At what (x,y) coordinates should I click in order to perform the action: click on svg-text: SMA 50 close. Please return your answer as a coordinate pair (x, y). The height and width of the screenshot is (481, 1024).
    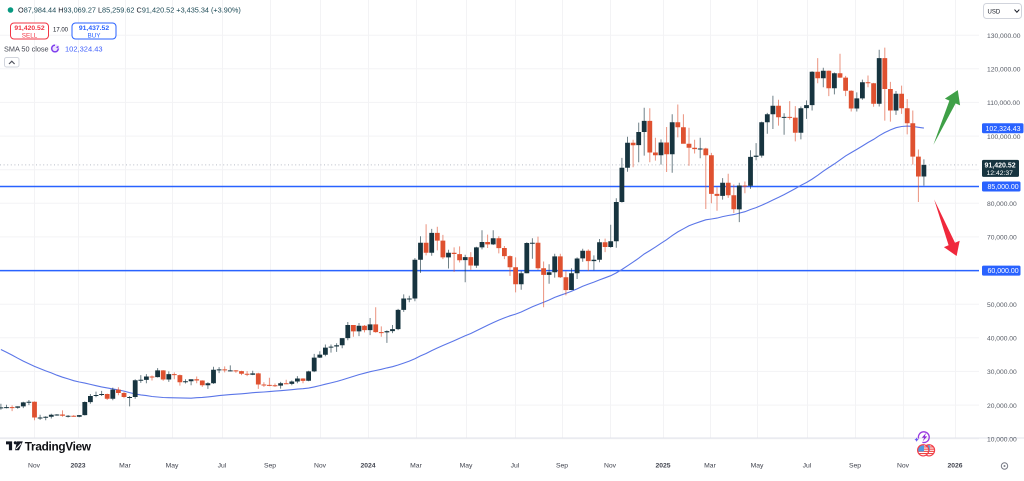
    Looking at the image, I should click on (26, 48).